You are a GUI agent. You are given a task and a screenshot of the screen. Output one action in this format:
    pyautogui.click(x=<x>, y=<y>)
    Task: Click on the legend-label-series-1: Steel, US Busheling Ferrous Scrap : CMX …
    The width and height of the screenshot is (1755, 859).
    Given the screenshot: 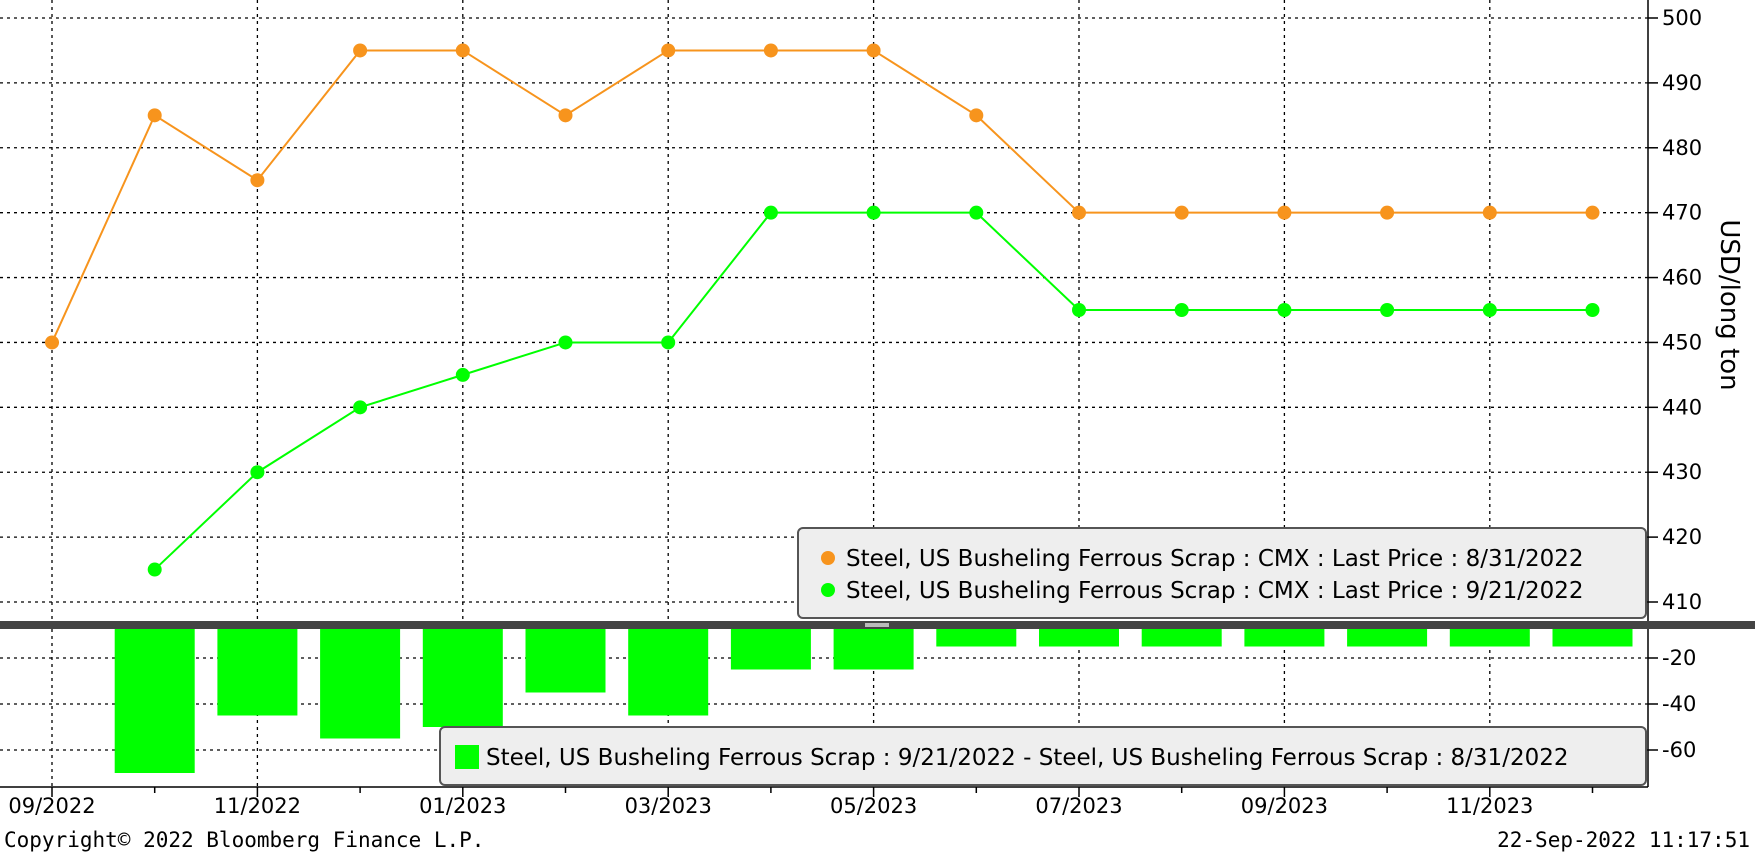 What is the action you would take?
    pyautogui.click(x=1215, y=591)
    